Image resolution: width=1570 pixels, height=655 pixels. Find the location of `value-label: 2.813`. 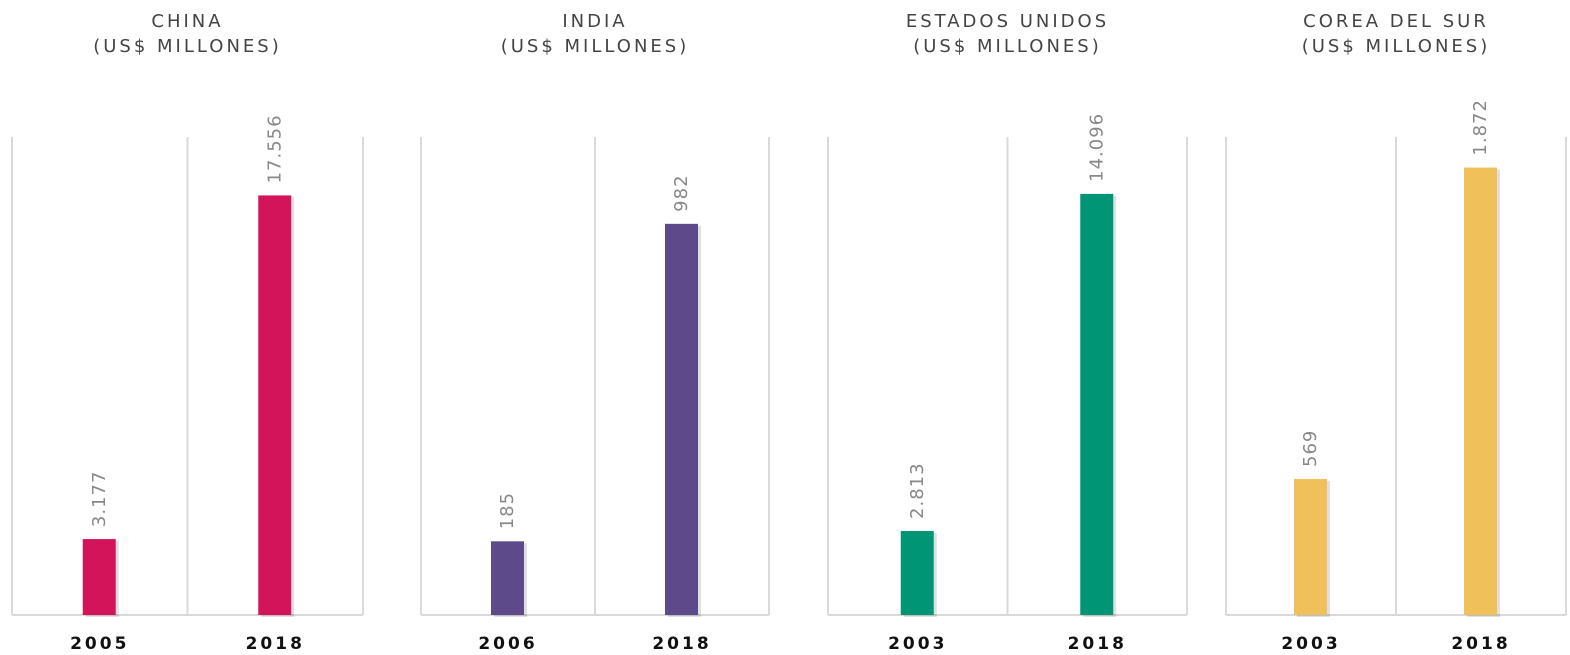

value-label: 2.813 is located at coordinates (917, 490).